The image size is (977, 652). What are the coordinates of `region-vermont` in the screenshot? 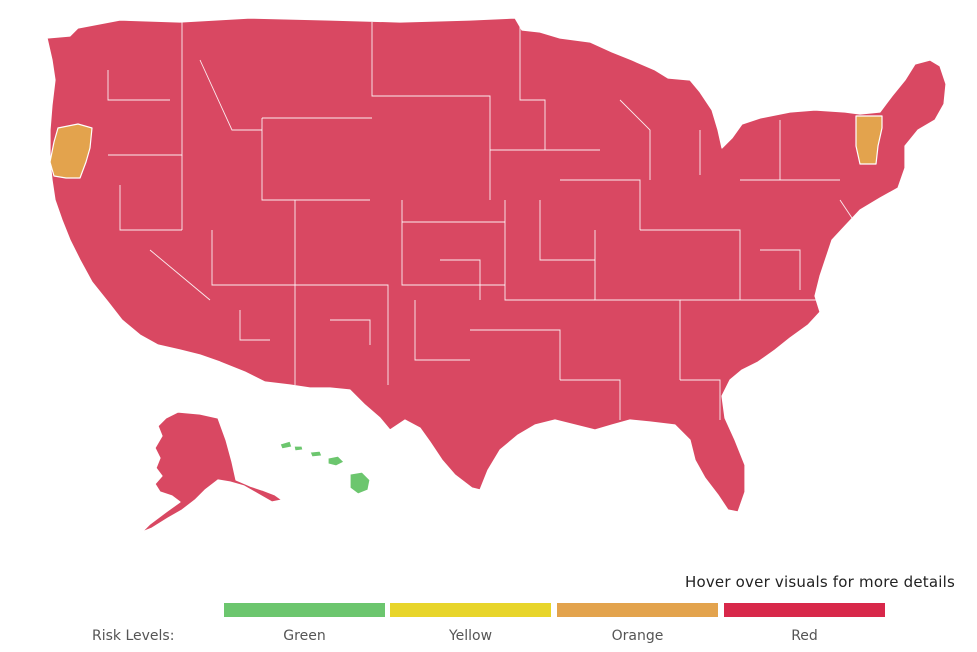 It's located at (869, 140).